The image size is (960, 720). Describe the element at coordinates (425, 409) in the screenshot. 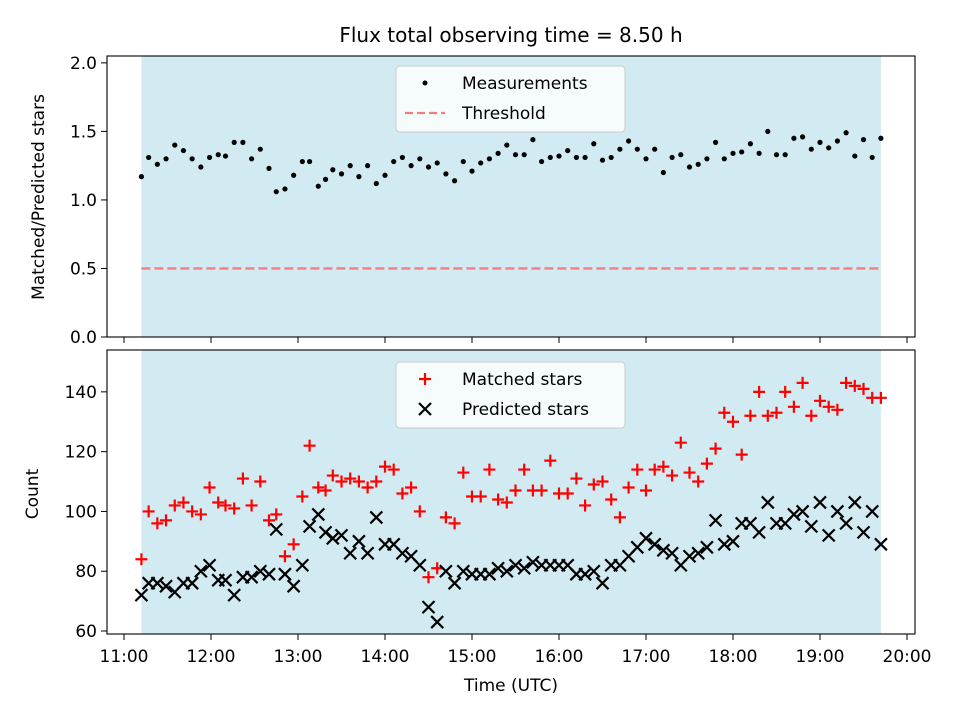

I see `legend-predicted-marker` at that location.